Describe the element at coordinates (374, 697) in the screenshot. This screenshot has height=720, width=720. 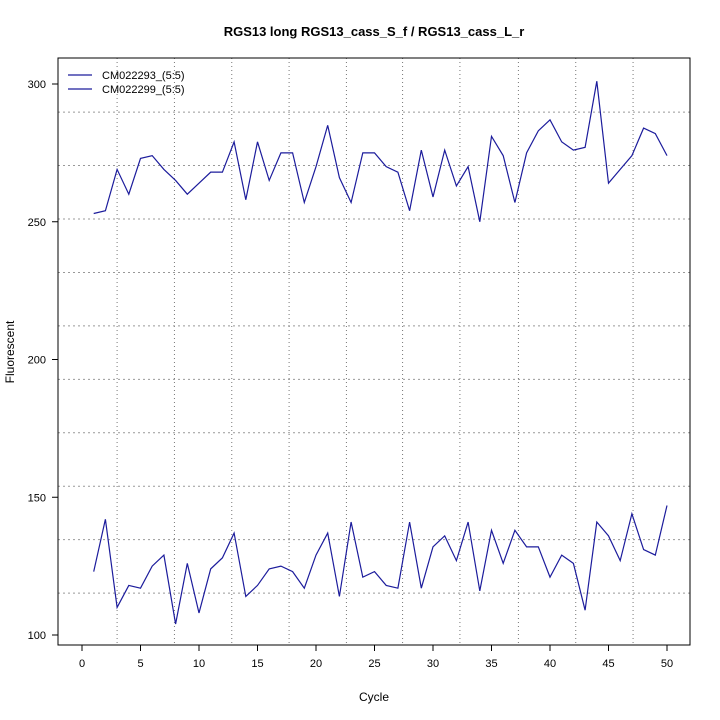
I see `x-axis-label: Cycle` at that location.